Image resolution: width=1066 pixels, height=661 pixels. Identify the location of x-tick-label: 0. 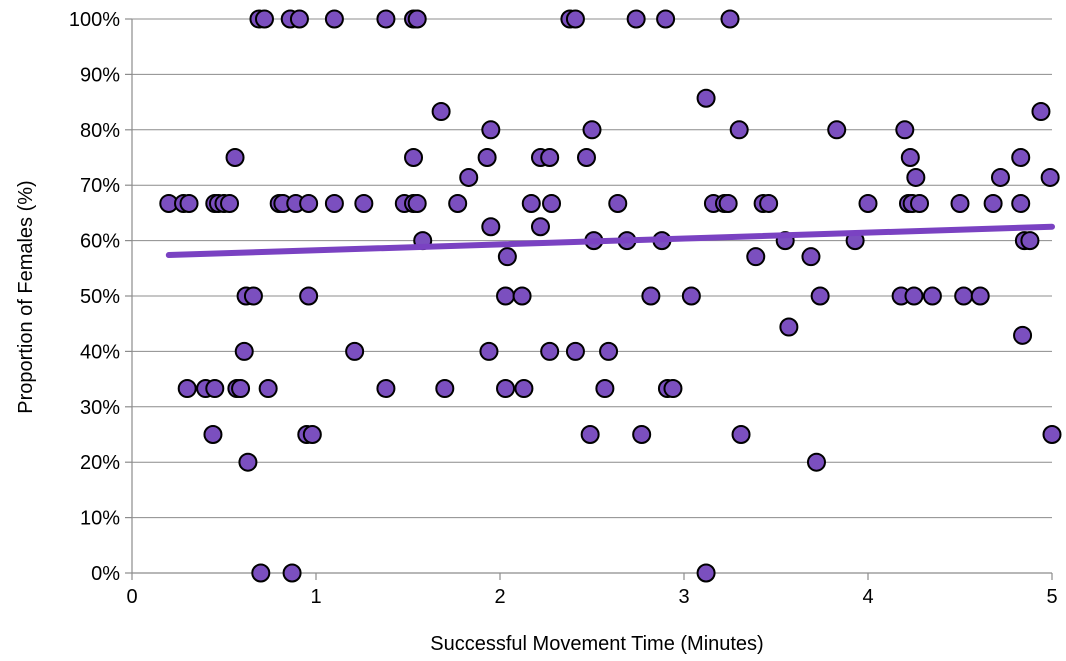
(131, 597).